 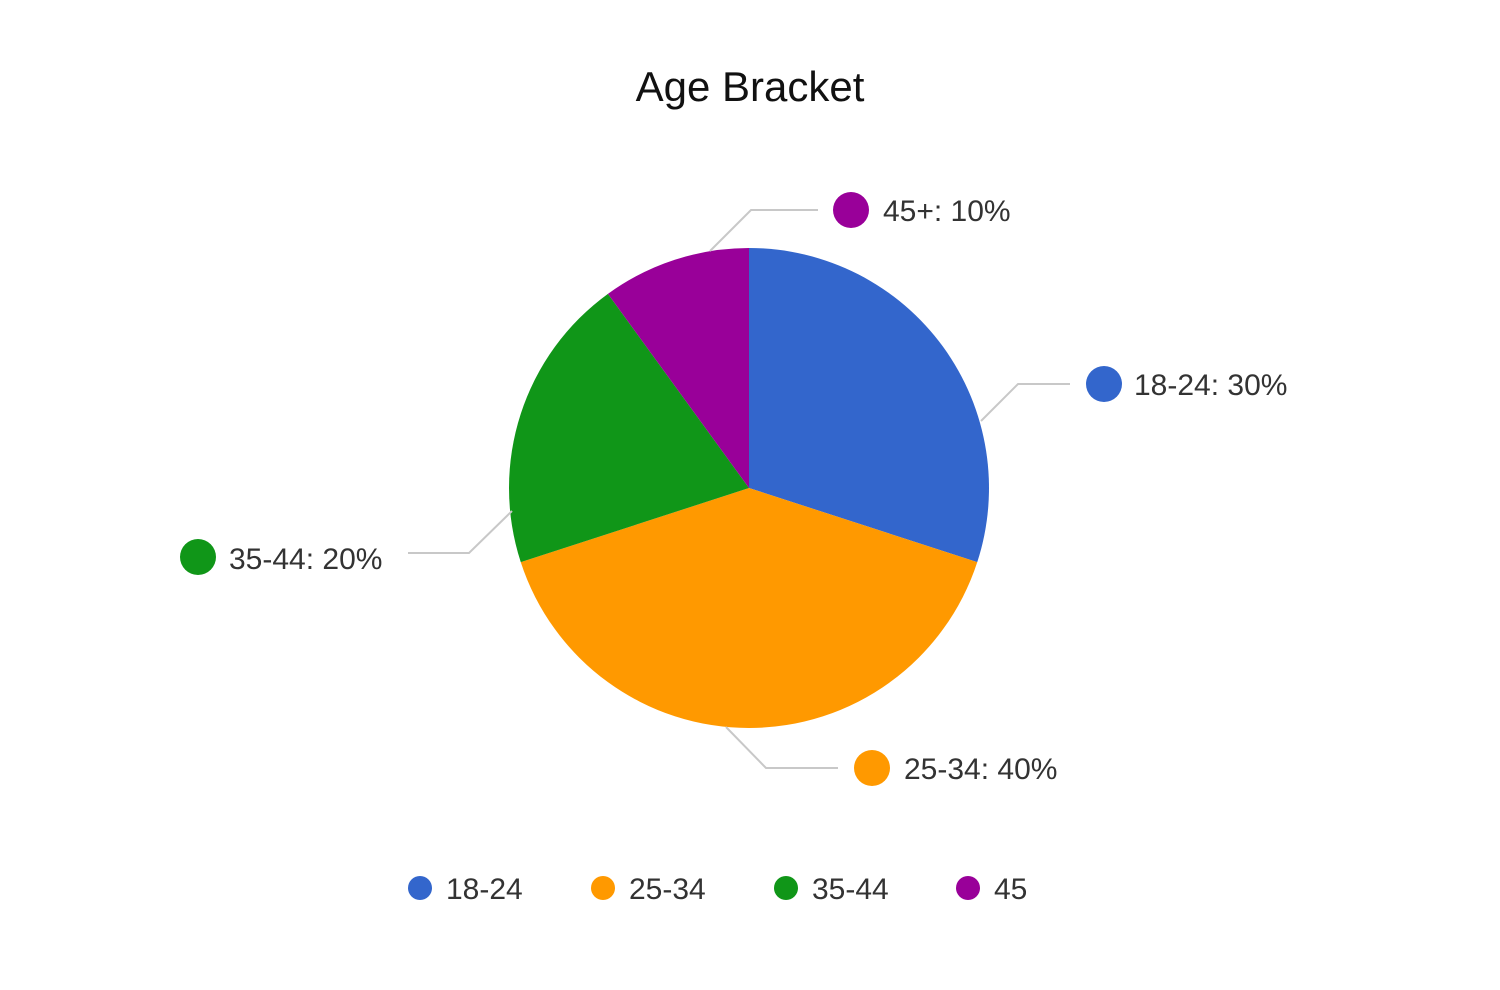 I want to click on legend-label-35-44: 35-44, so click(x=850, y=889).